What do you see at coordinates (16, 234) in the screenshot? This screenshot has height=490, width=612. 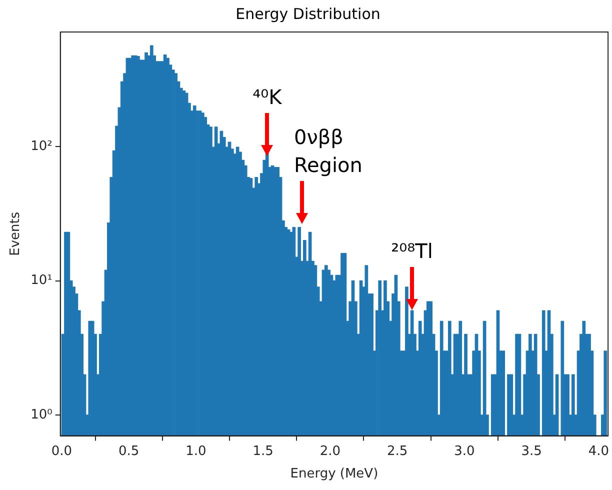 I see `y-axis-title: Events` at bounding box center [16, 234].